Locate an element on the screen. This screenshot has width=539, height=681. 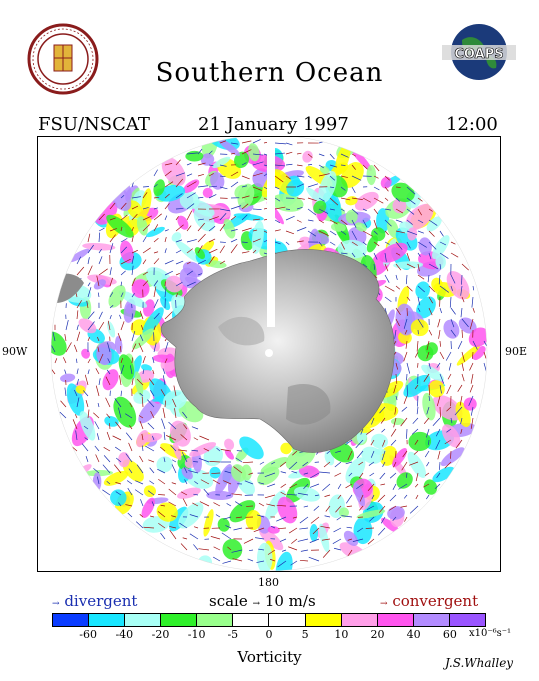
colorbar-tick: 60 is located at coordinates (449, 634).